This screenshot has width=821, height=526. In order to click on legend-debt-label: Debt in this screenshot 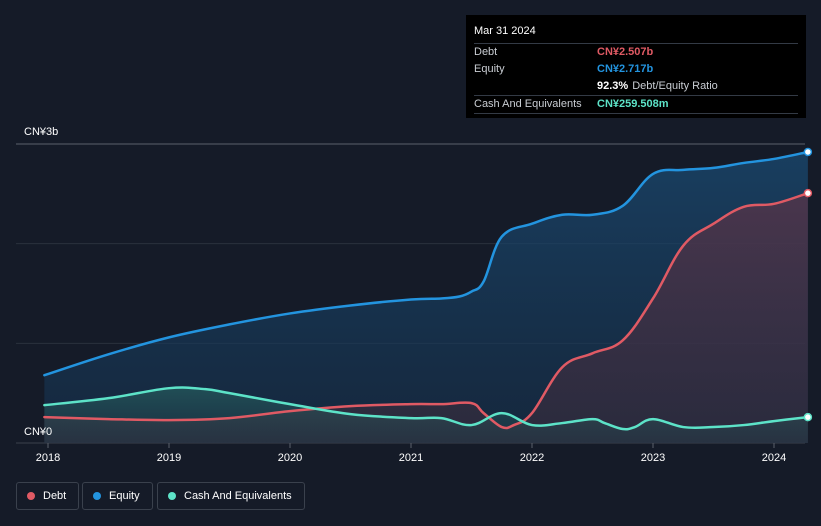, I will do `click(55, 496)`.